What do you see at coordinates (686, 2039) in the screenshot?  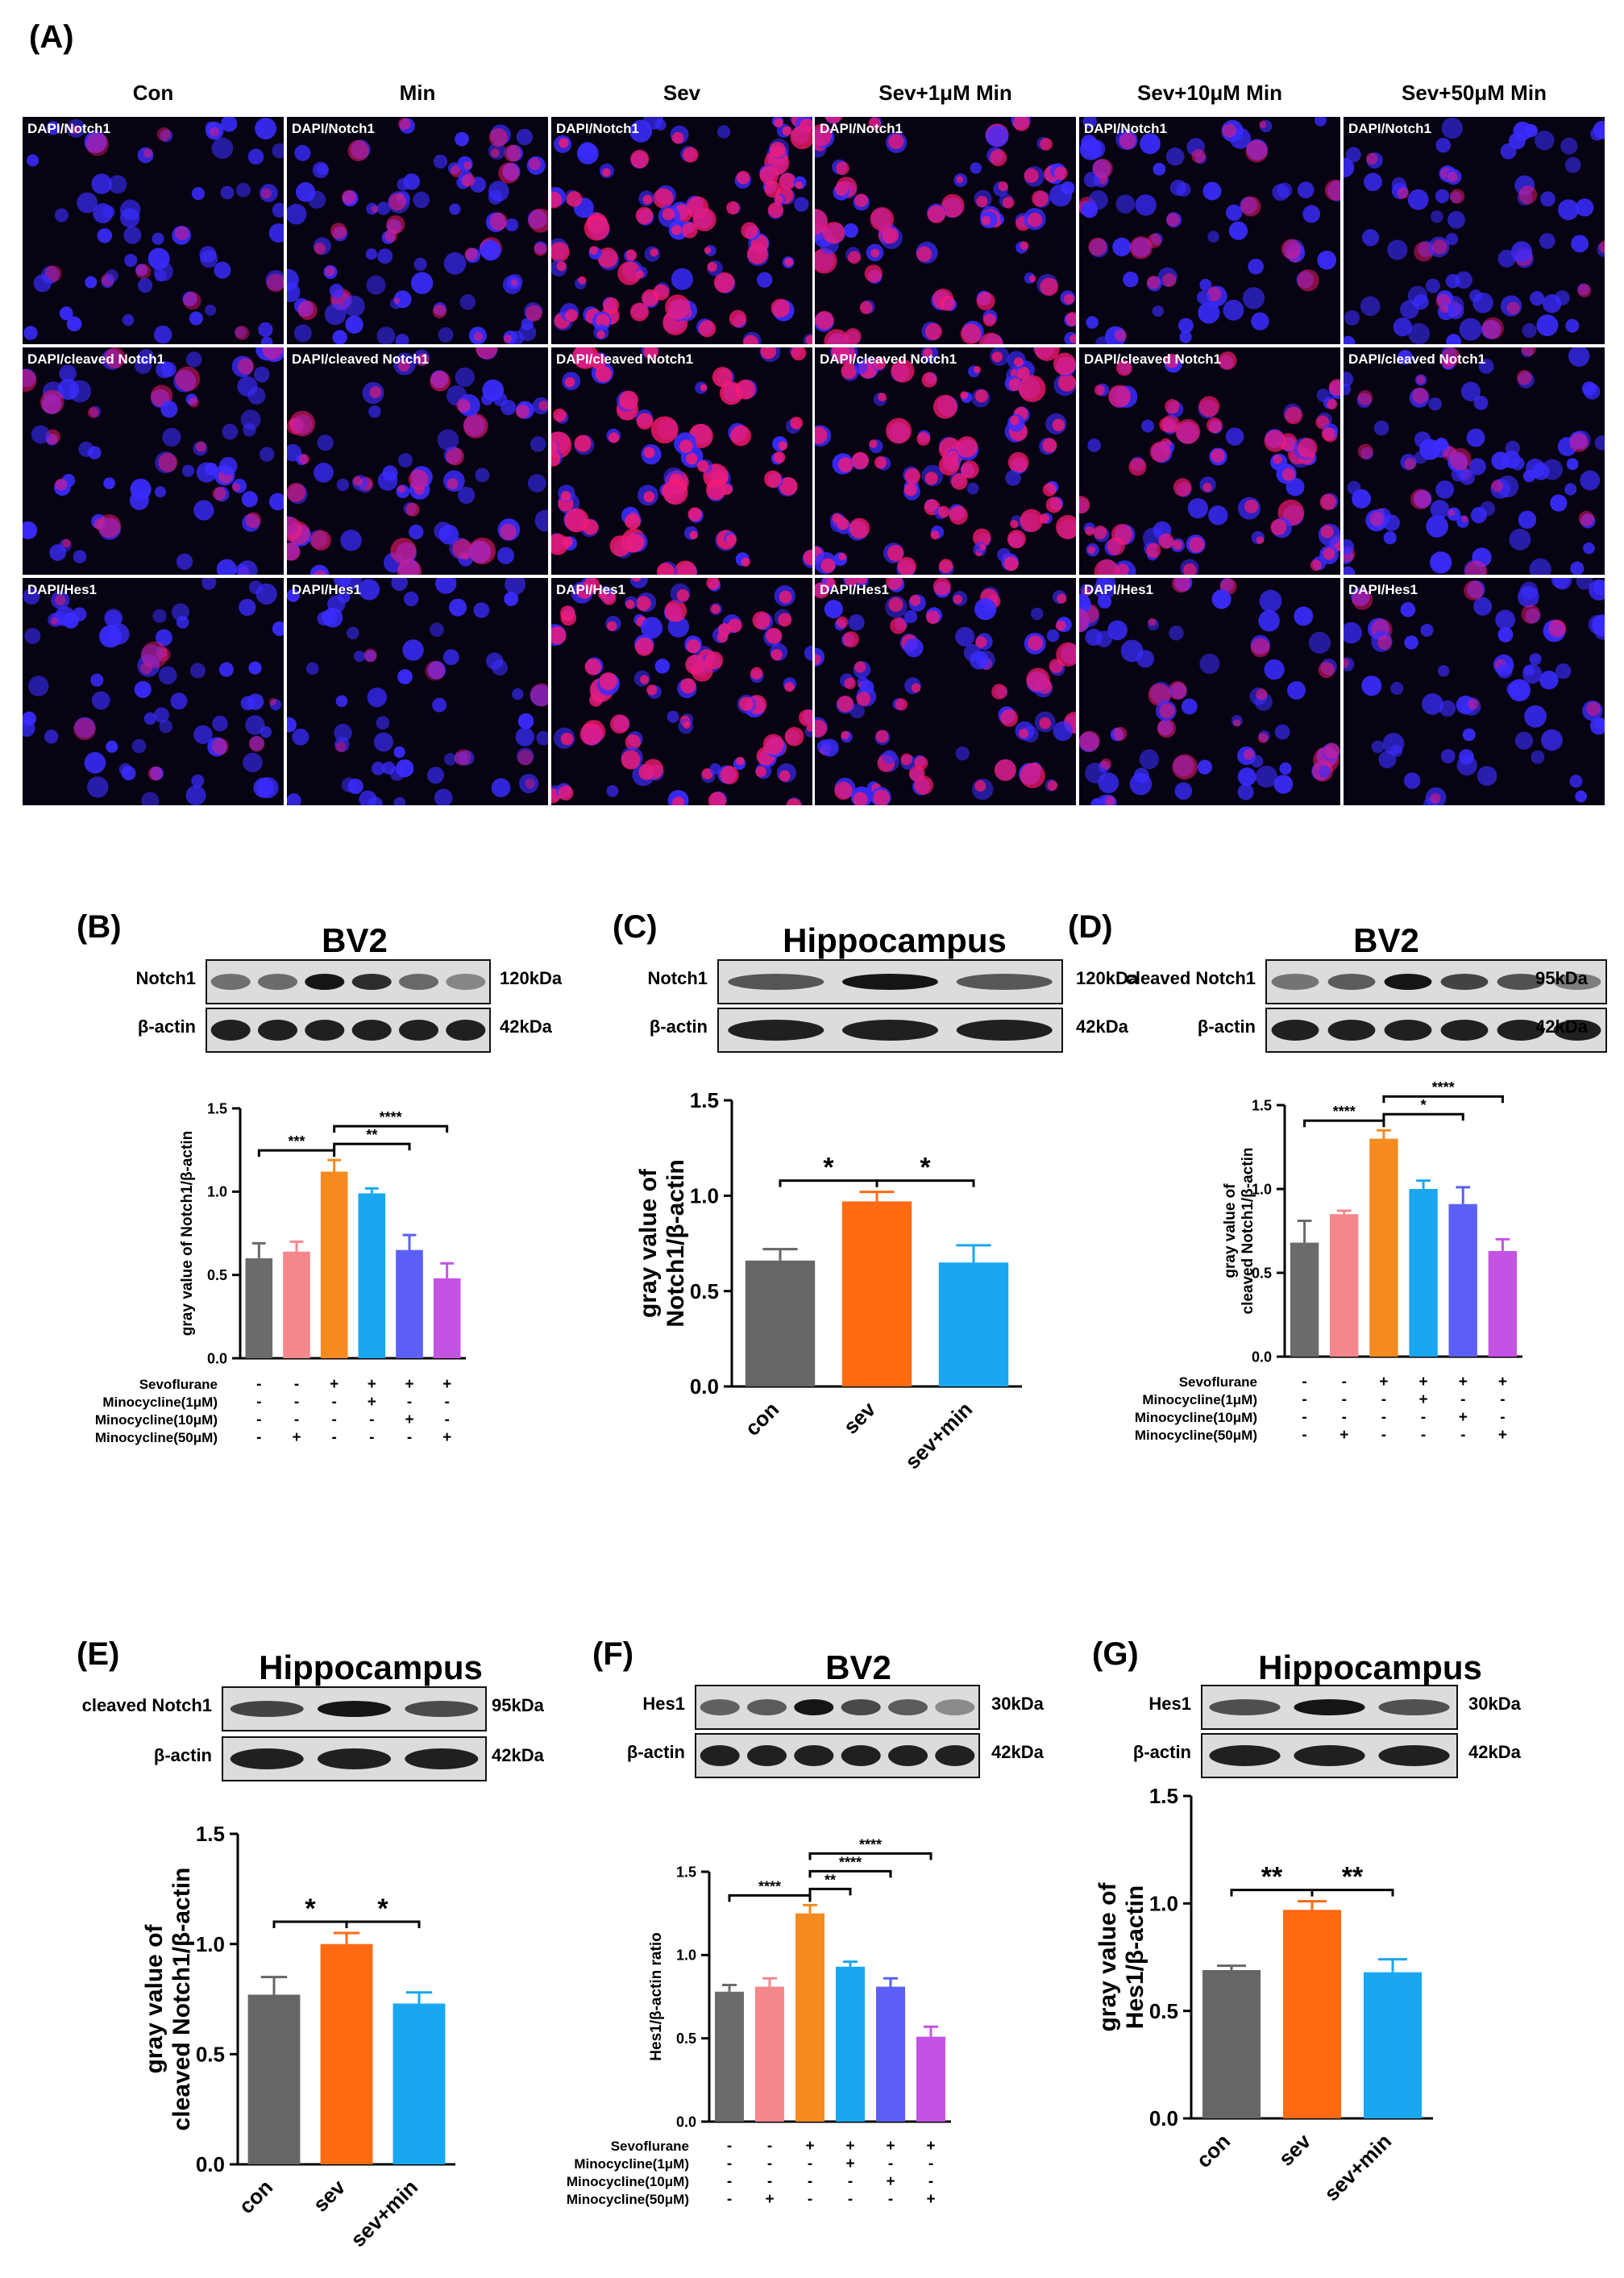 I see `y-tick-label: 0.5` at bounding box center [686, 2039].